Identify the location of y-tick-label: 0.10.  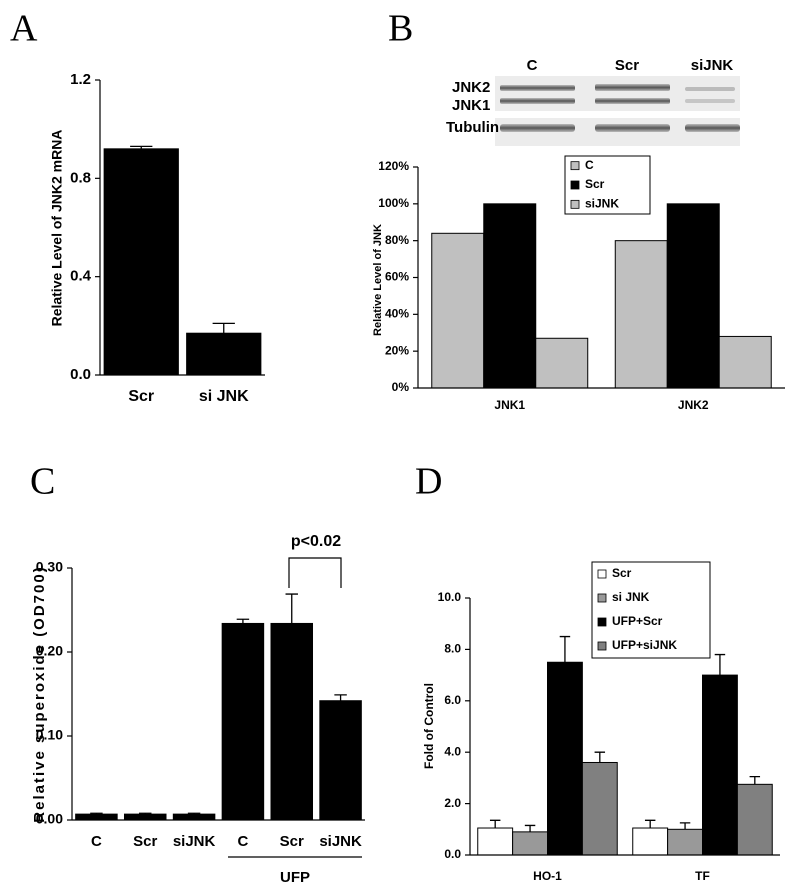
(49, 735).